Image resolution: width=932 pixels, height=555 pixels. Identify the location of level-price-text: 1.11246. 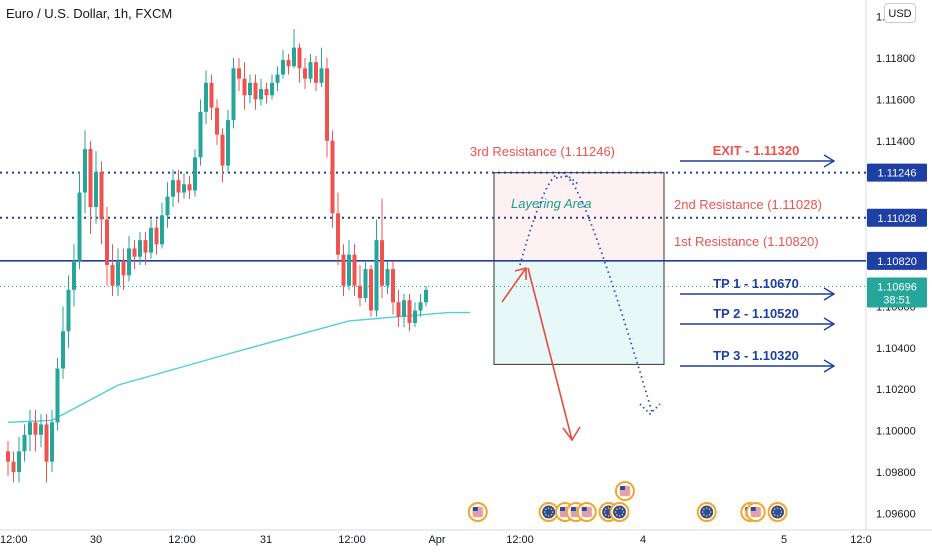
(897, 174).